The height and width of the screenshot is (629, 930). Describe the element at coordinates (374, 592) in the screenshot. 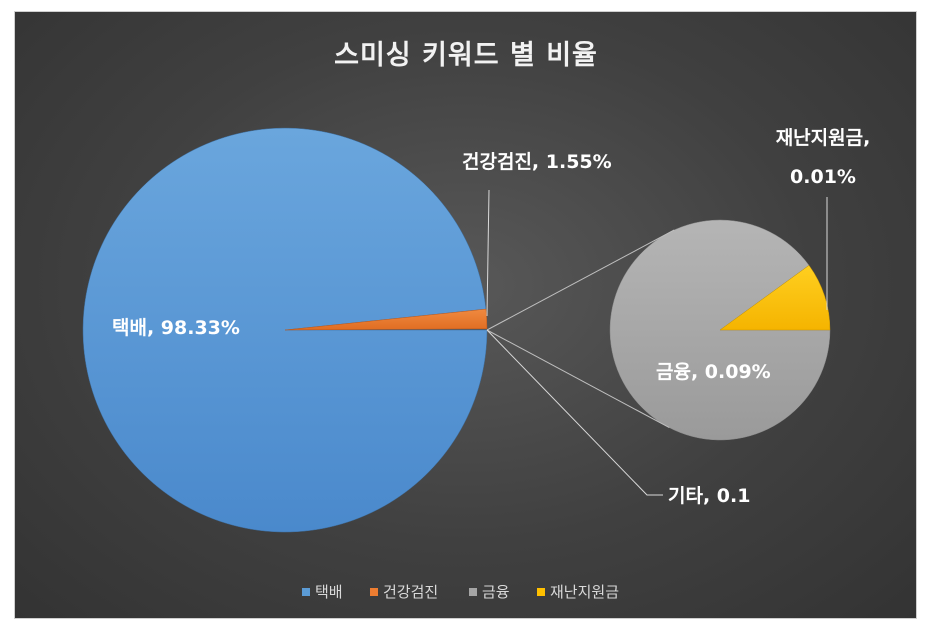

I see `legend-swatch-건강검진` at that location.